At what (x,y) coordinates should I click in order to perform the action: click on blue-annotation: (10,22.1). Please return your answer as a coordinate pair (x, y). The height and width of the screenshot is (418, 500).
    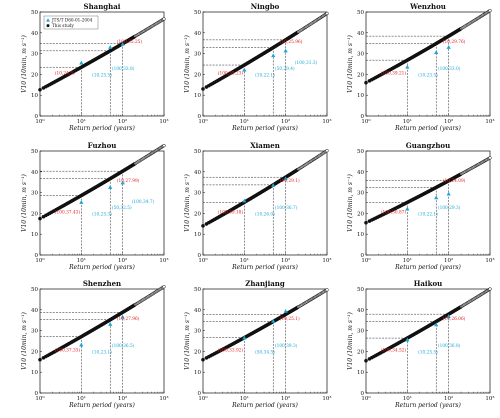
    Looking at the image, I should click on (265, 75).